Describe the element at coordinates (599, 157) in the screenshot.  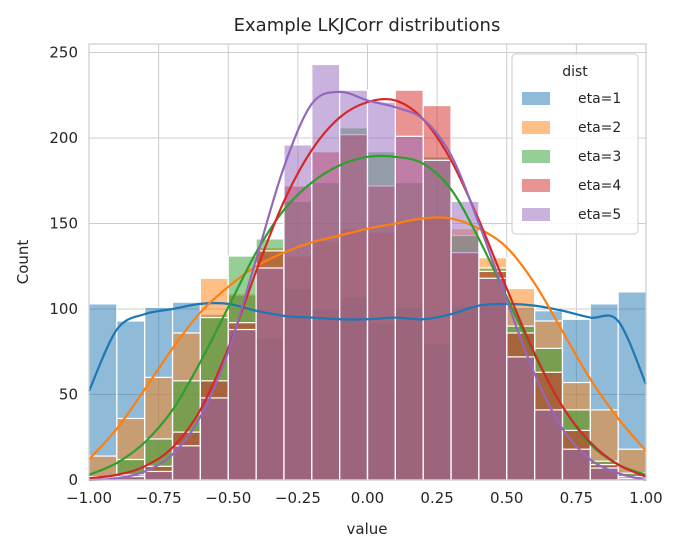
I see `legend-label: eta=3` at that location.